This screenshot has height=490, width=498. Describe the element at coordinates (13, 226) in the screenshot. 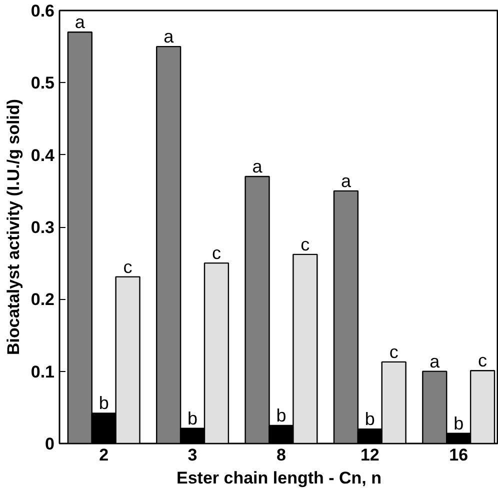

I see `y-axis-title: Biocatalyst activity (I.U./g solid)` at that location.